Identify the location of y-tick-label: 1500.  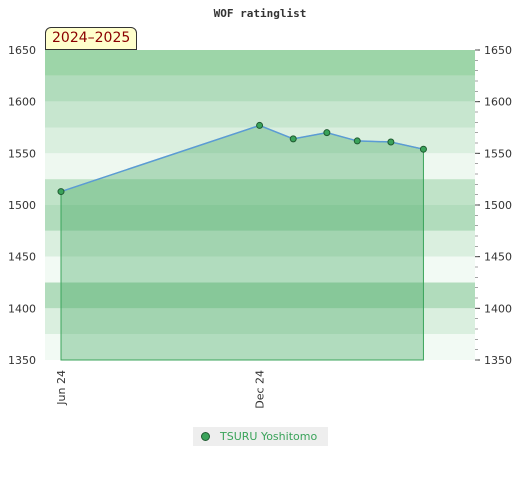
(22, 205).